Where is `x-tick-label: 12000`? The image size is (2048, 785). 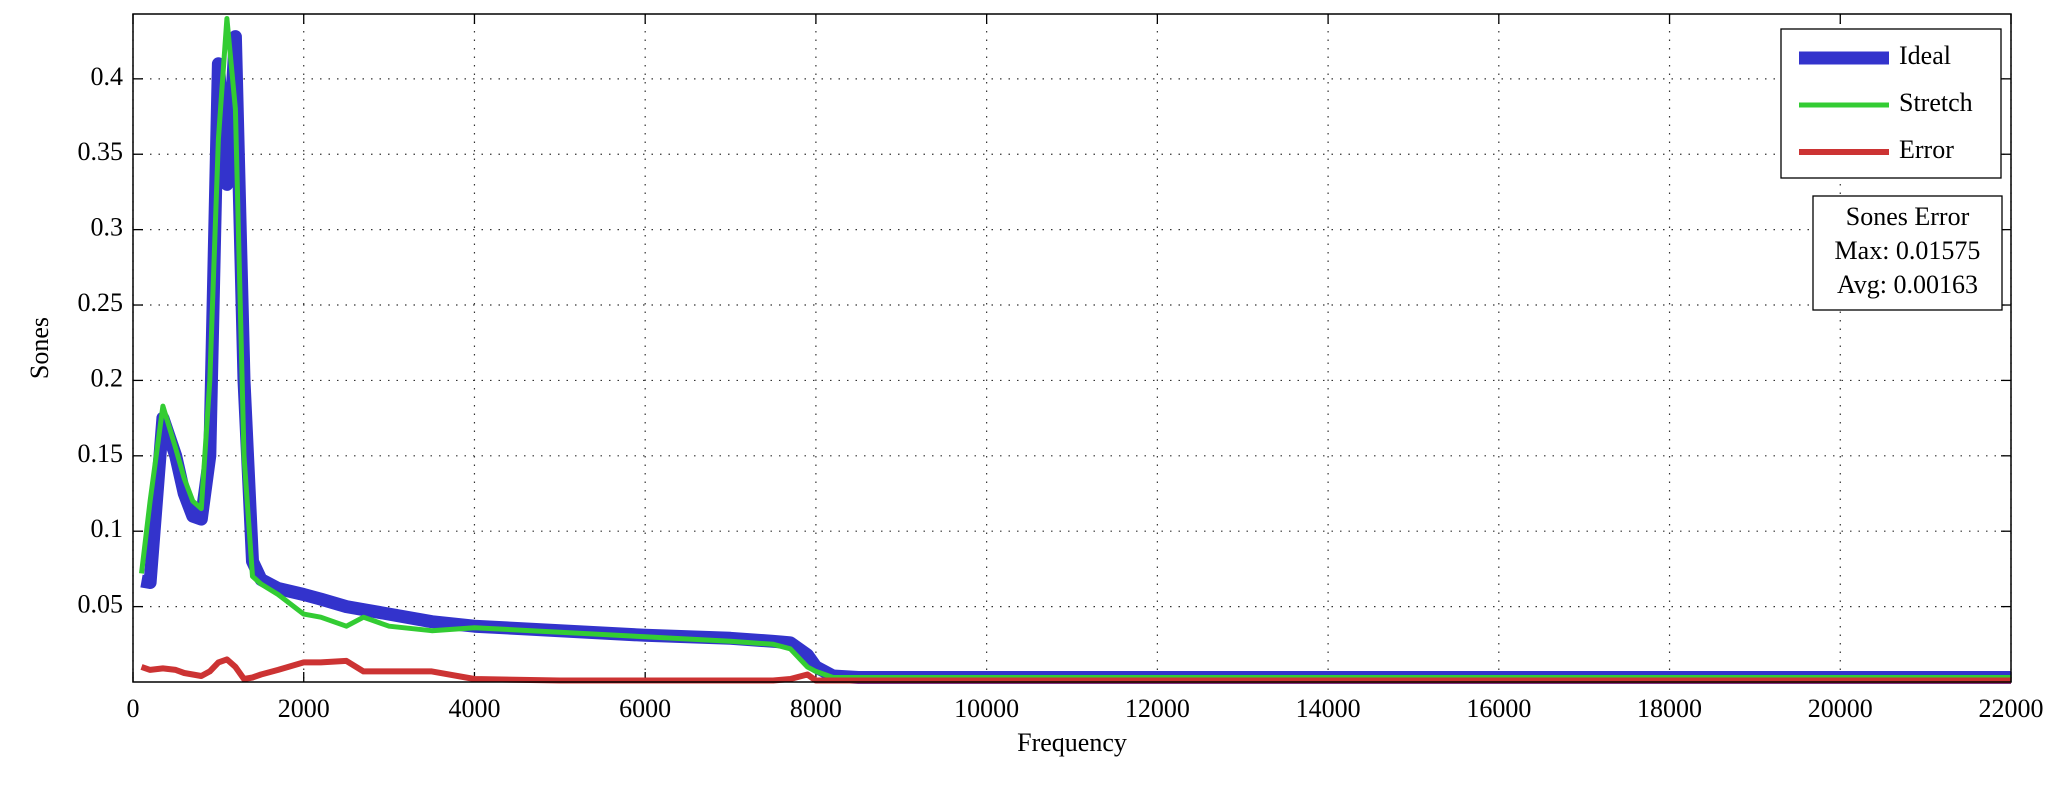 x-tick-label: 12000 is located at coordinates (1157, 708).